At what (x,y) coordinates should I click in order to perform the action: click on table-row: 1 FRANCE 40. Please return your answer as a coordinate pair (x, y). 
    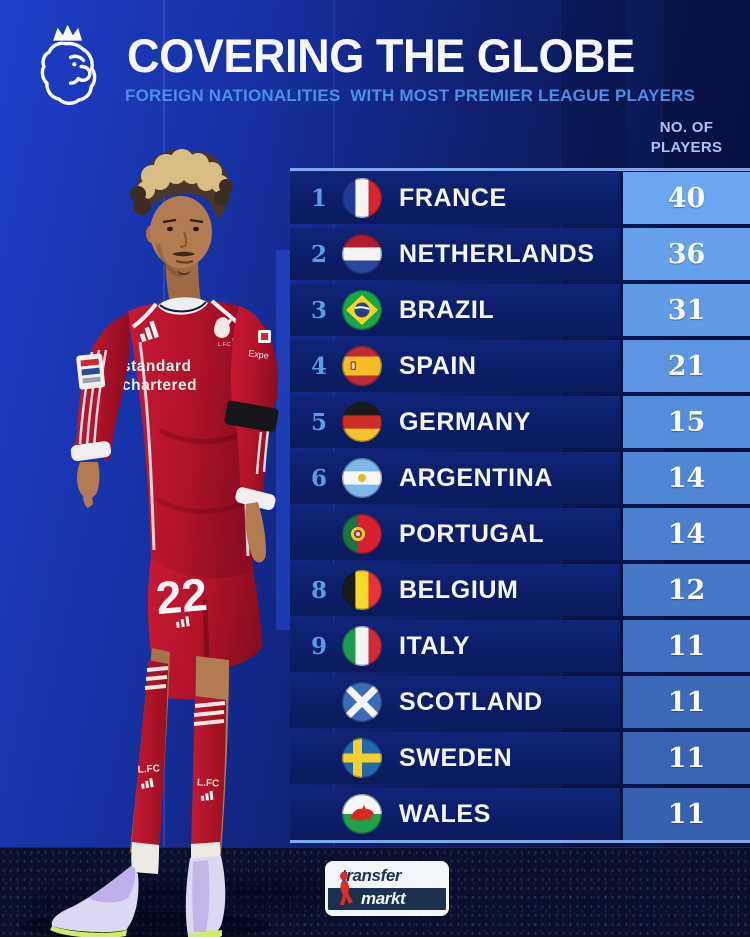
    Looking at the image, I should click on (520, 198).